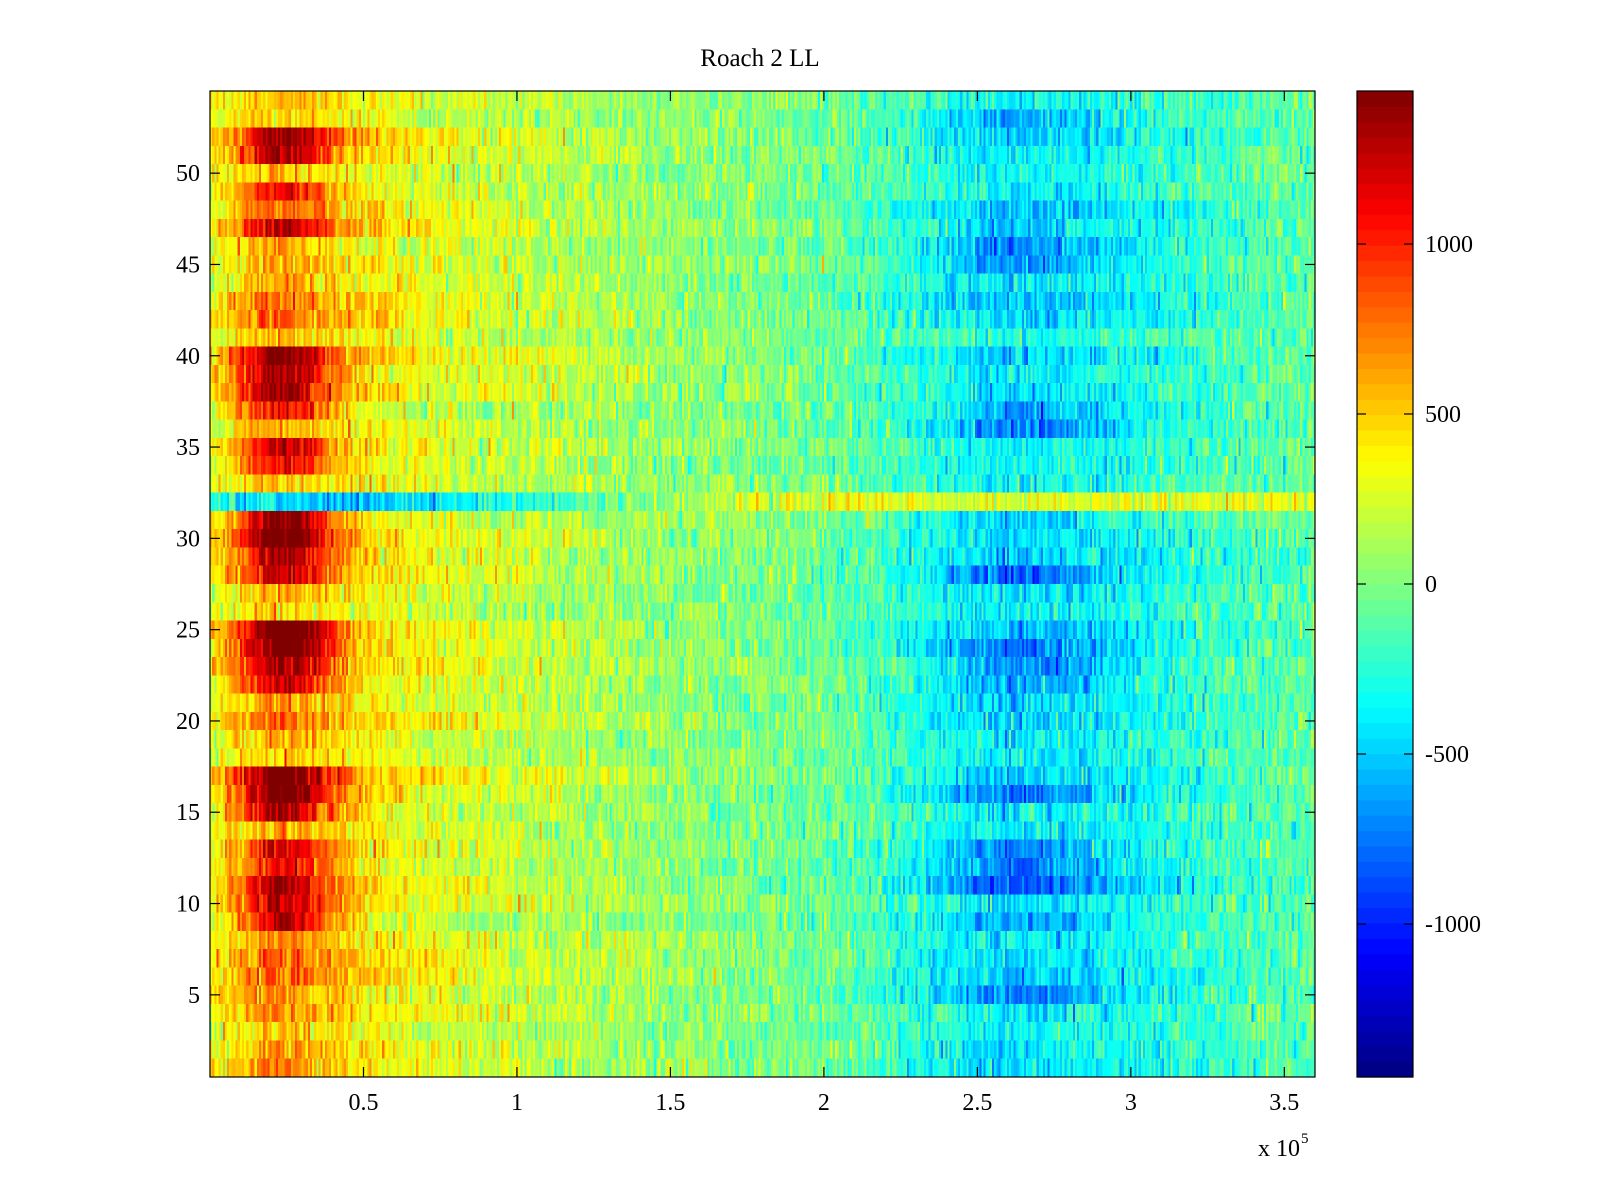  Describe the element at coordinates (188, 722) in the screenshot. I see `y-tick-label: 20` at that location.